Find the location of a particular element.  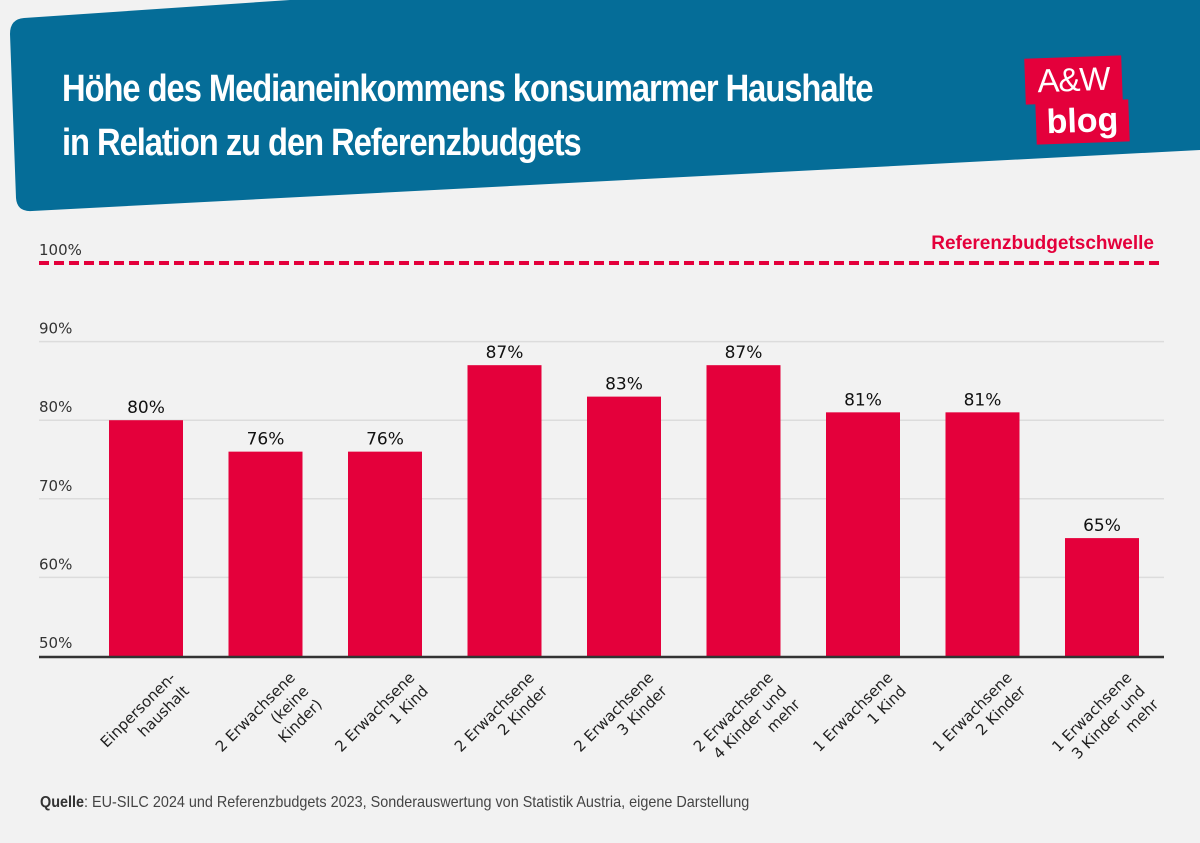

bar-value-label: 80% is located at coordinates (146, 408).